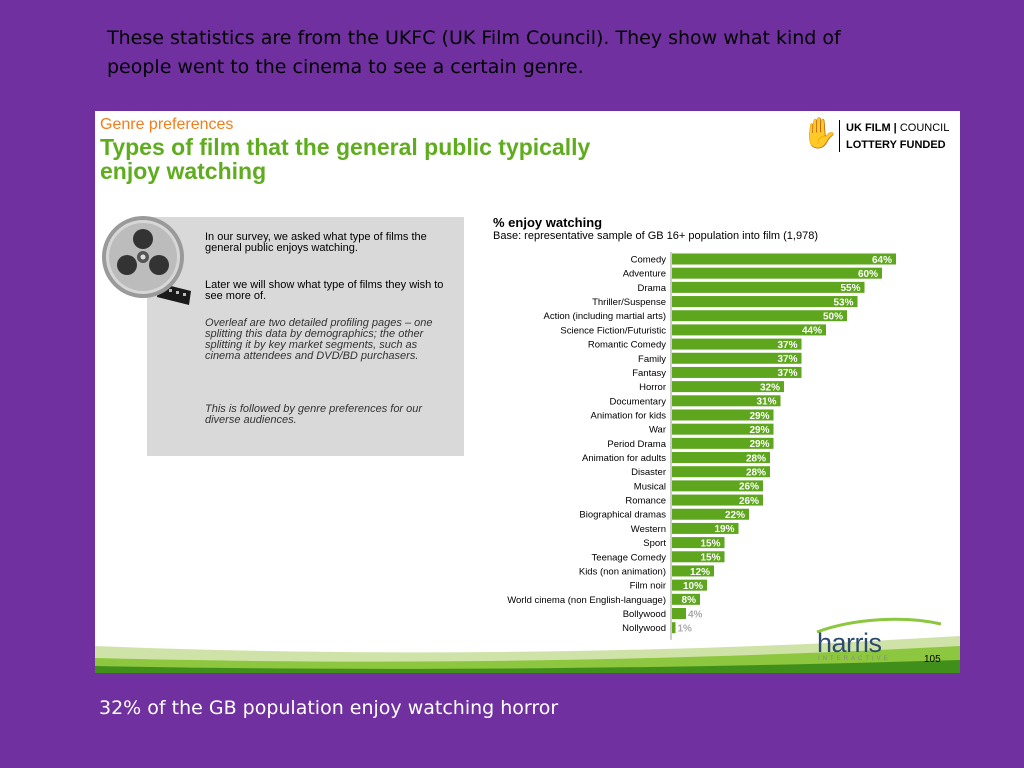 The height and width of the screenshot is (768, 1024). Describe the element at coordinates (527, 654) in the screenshot. I see `footer-swoosh` at that location.